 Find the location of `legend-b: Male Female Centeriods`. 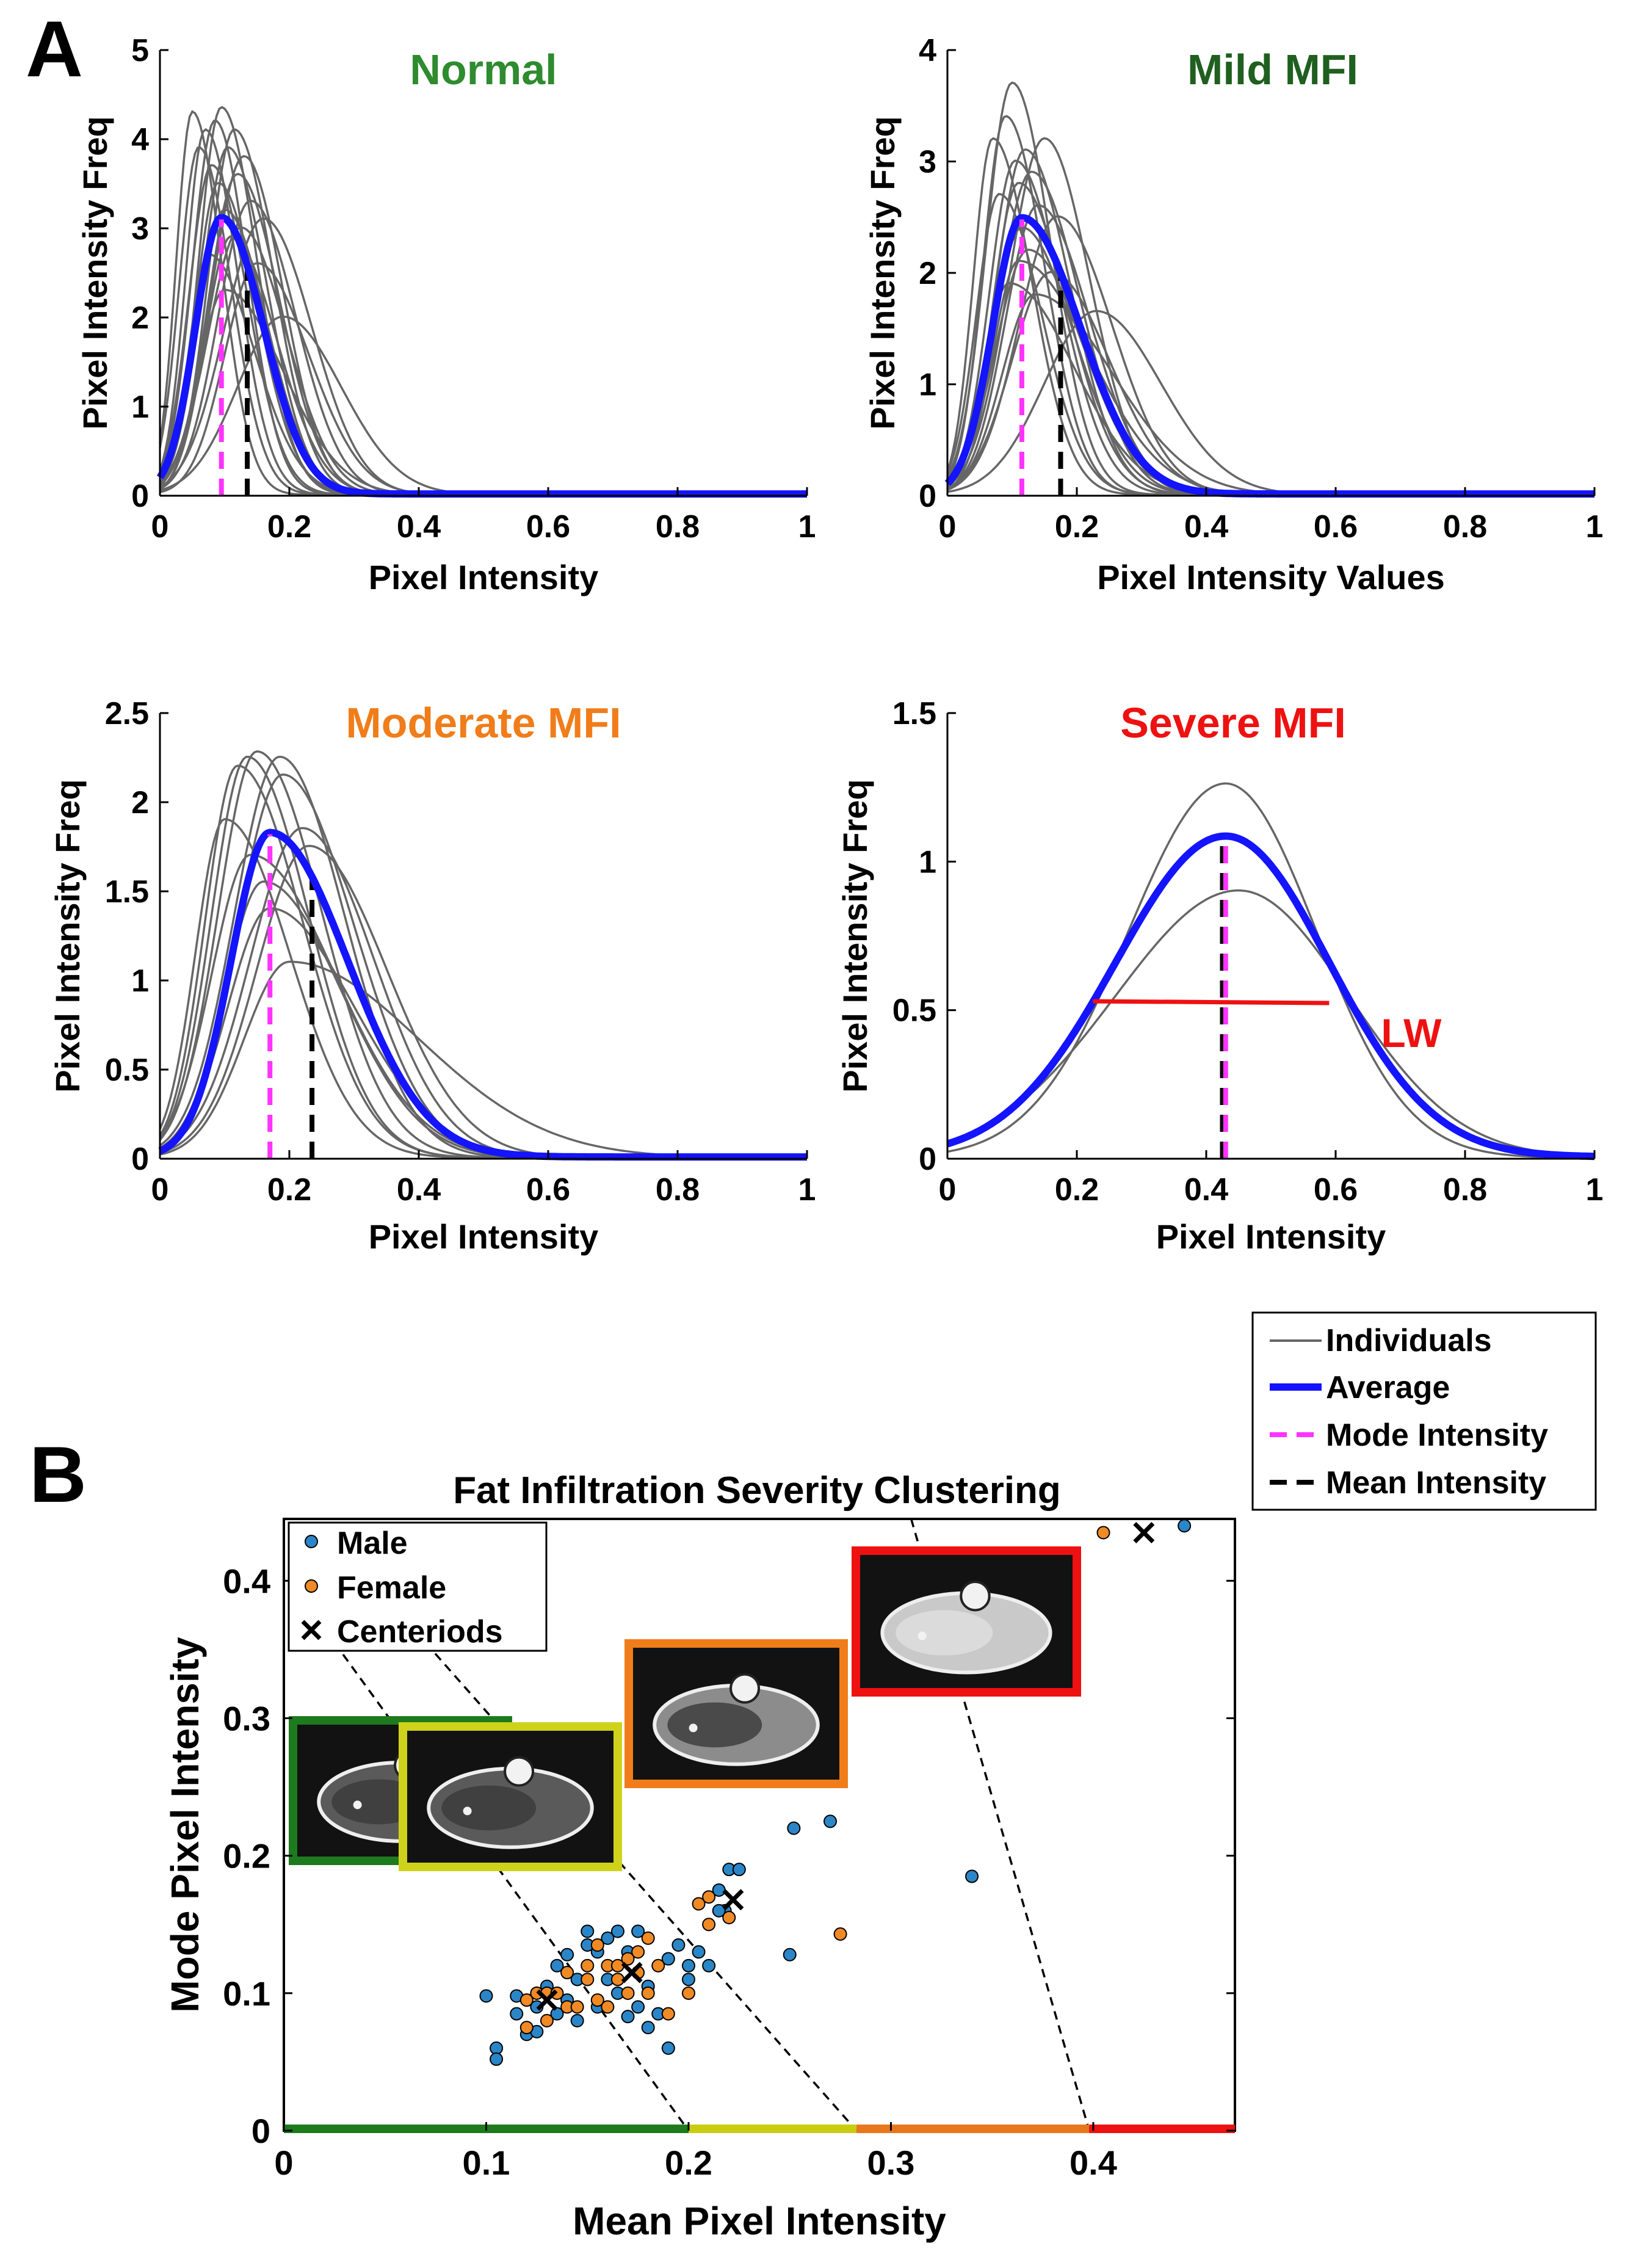

legend-b: Male Female Centeriods is located at coordinates (418, 1586).